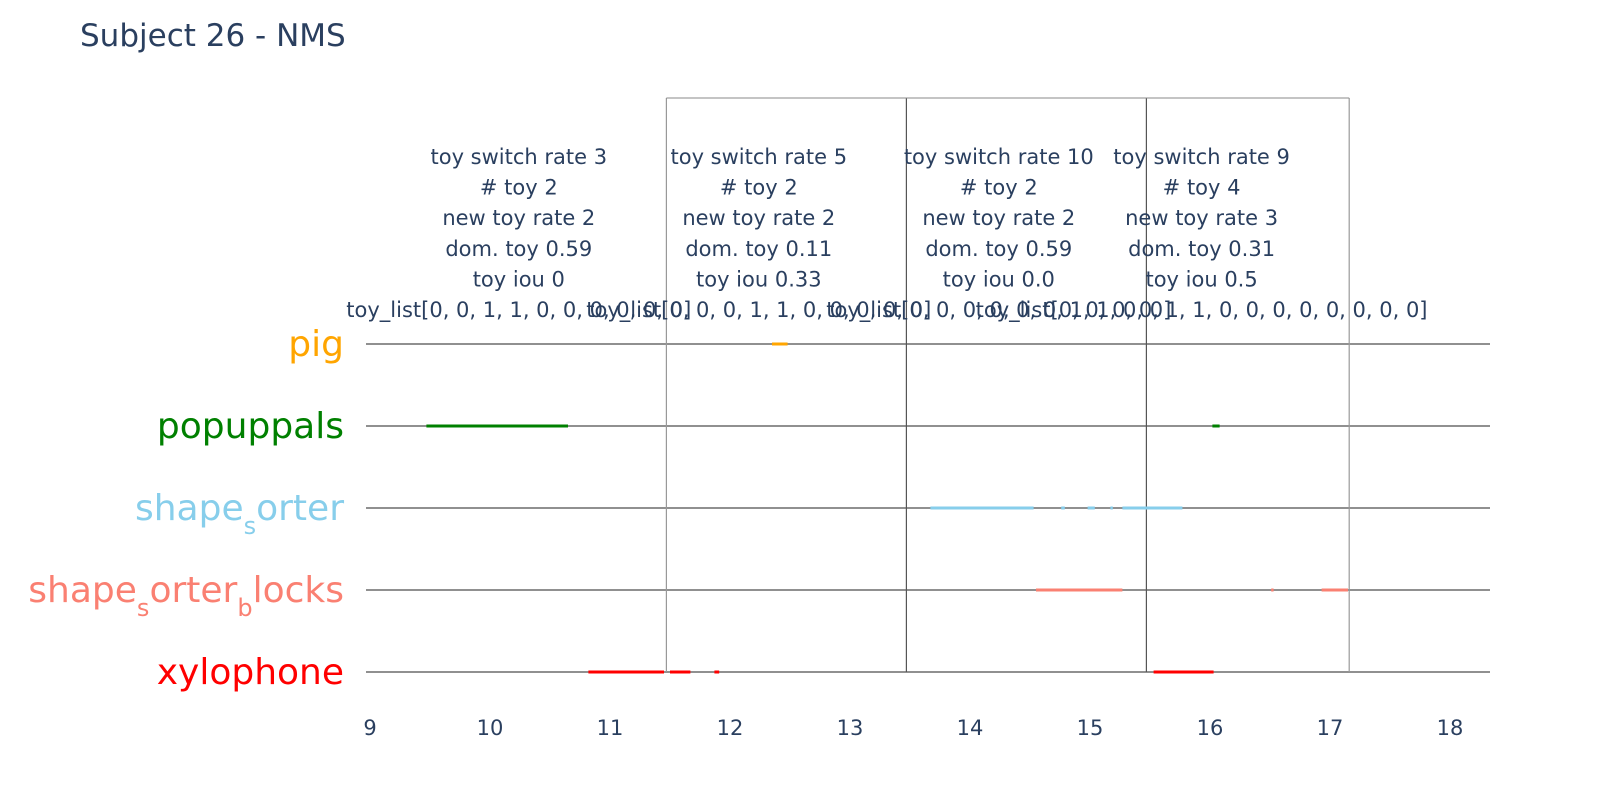 Image resolution: width=1600 pixels, height=800 pixels. I want to click on x-tick-label: 16, so click(1210, 728).